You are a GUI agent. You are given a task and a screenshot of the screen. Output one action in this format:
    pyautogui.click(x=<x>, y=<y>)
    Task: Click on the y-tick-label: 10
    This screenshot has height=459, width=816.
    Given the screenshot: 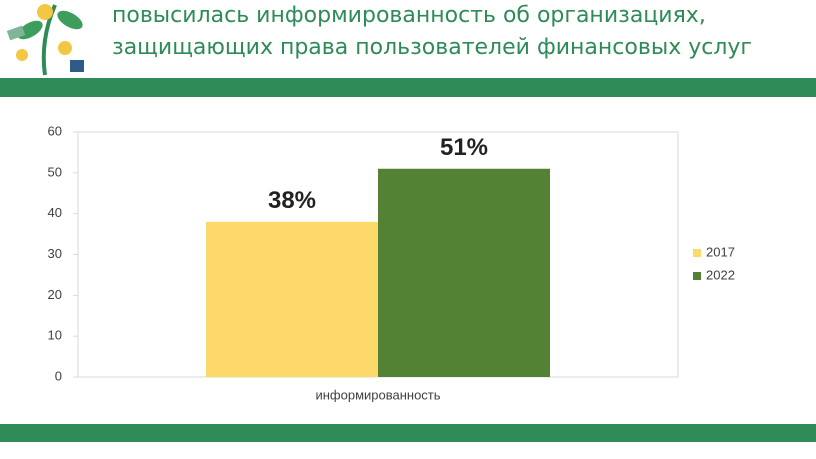 What is the action you would take?
    pyautogui.click(x=55, y=335)
    